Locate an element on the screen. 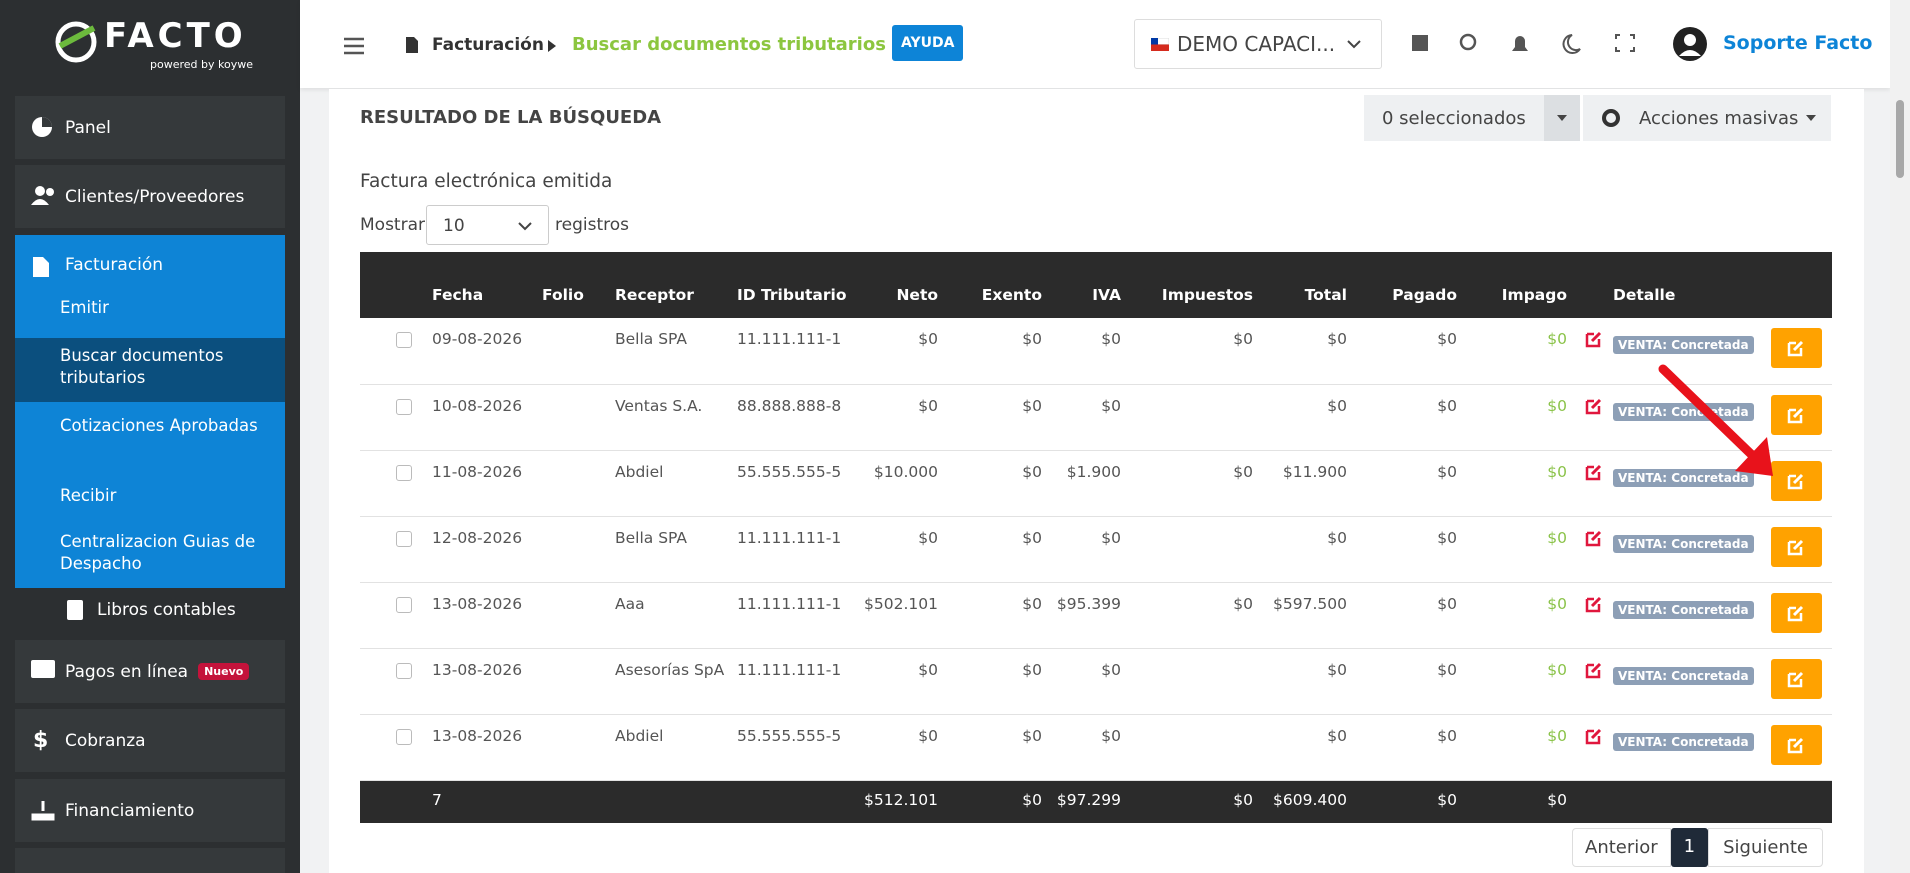 This screenshot has width=1910, height=873. menu-item is located at coordinates (150, 860).